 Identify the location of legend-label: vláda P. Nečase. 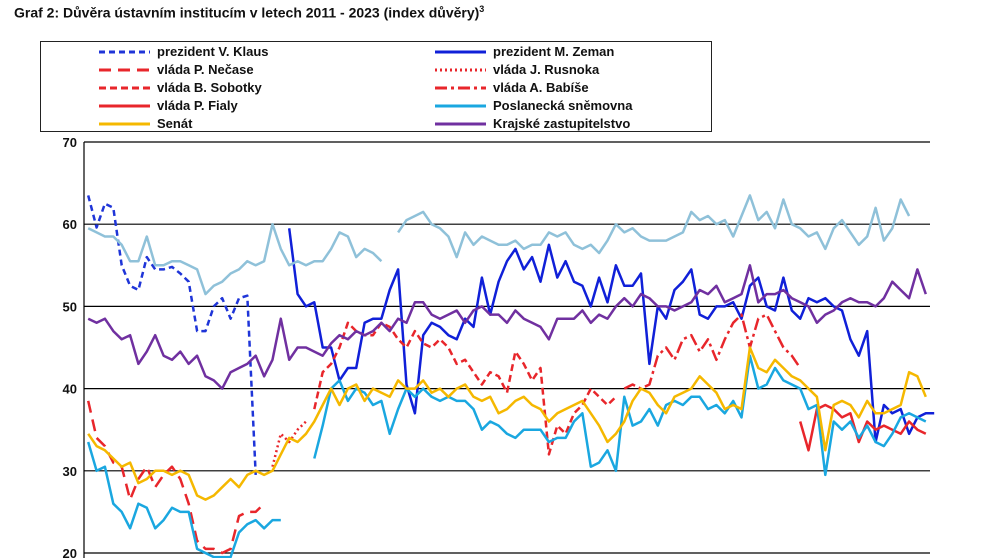
(205, 69).